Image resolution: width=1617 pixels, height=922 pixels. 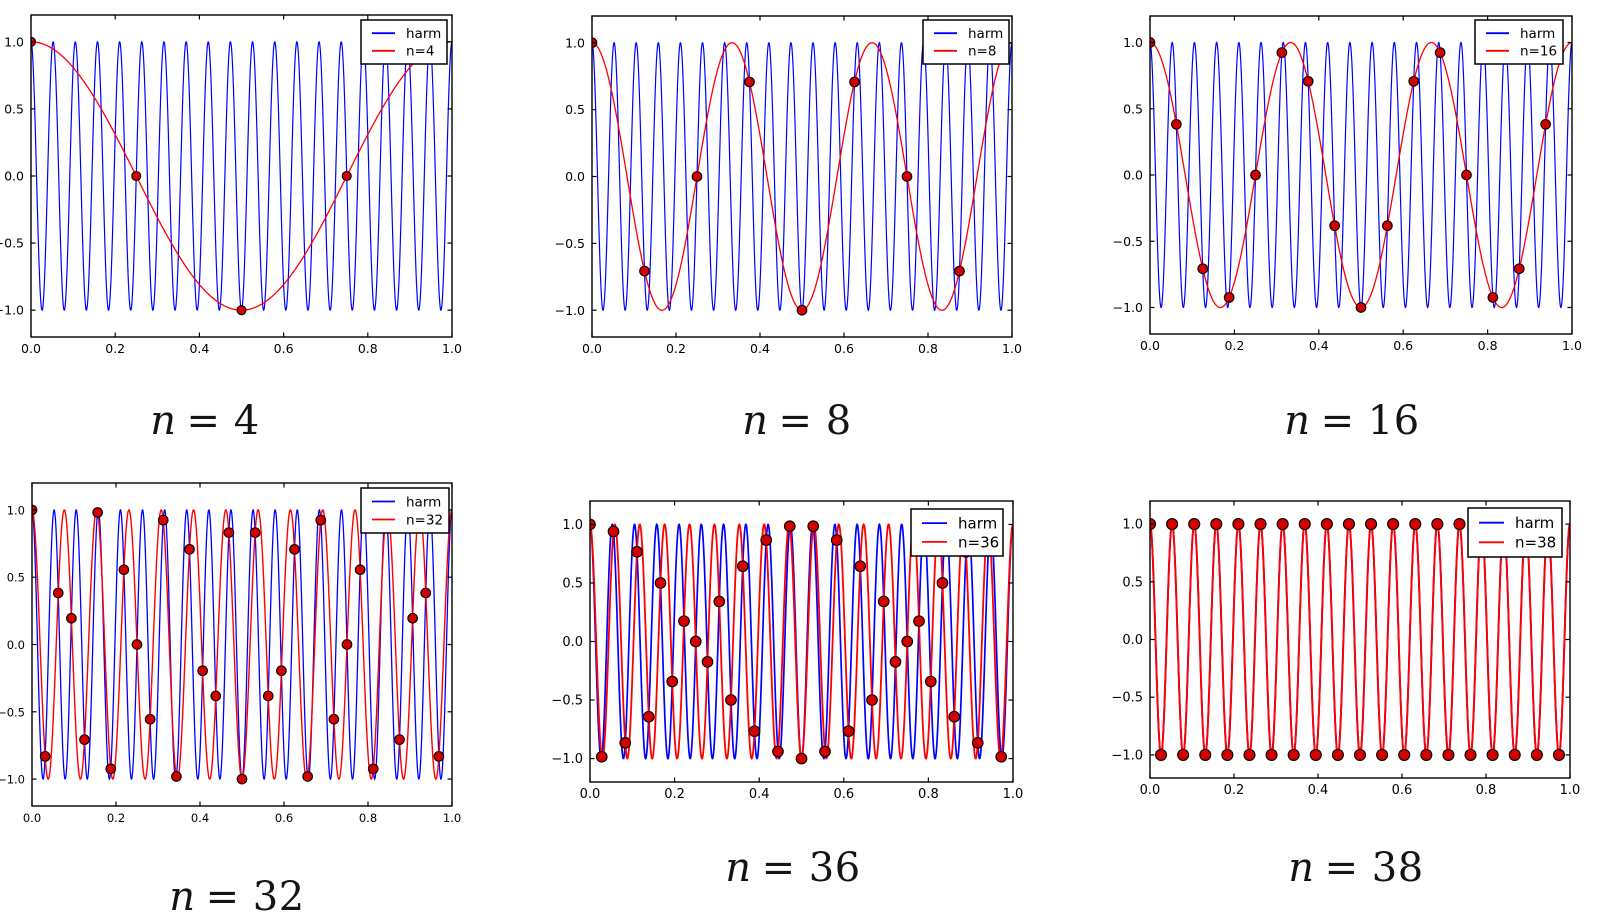 I want to click on legend: harm n=32, so click(x=405, y=510).